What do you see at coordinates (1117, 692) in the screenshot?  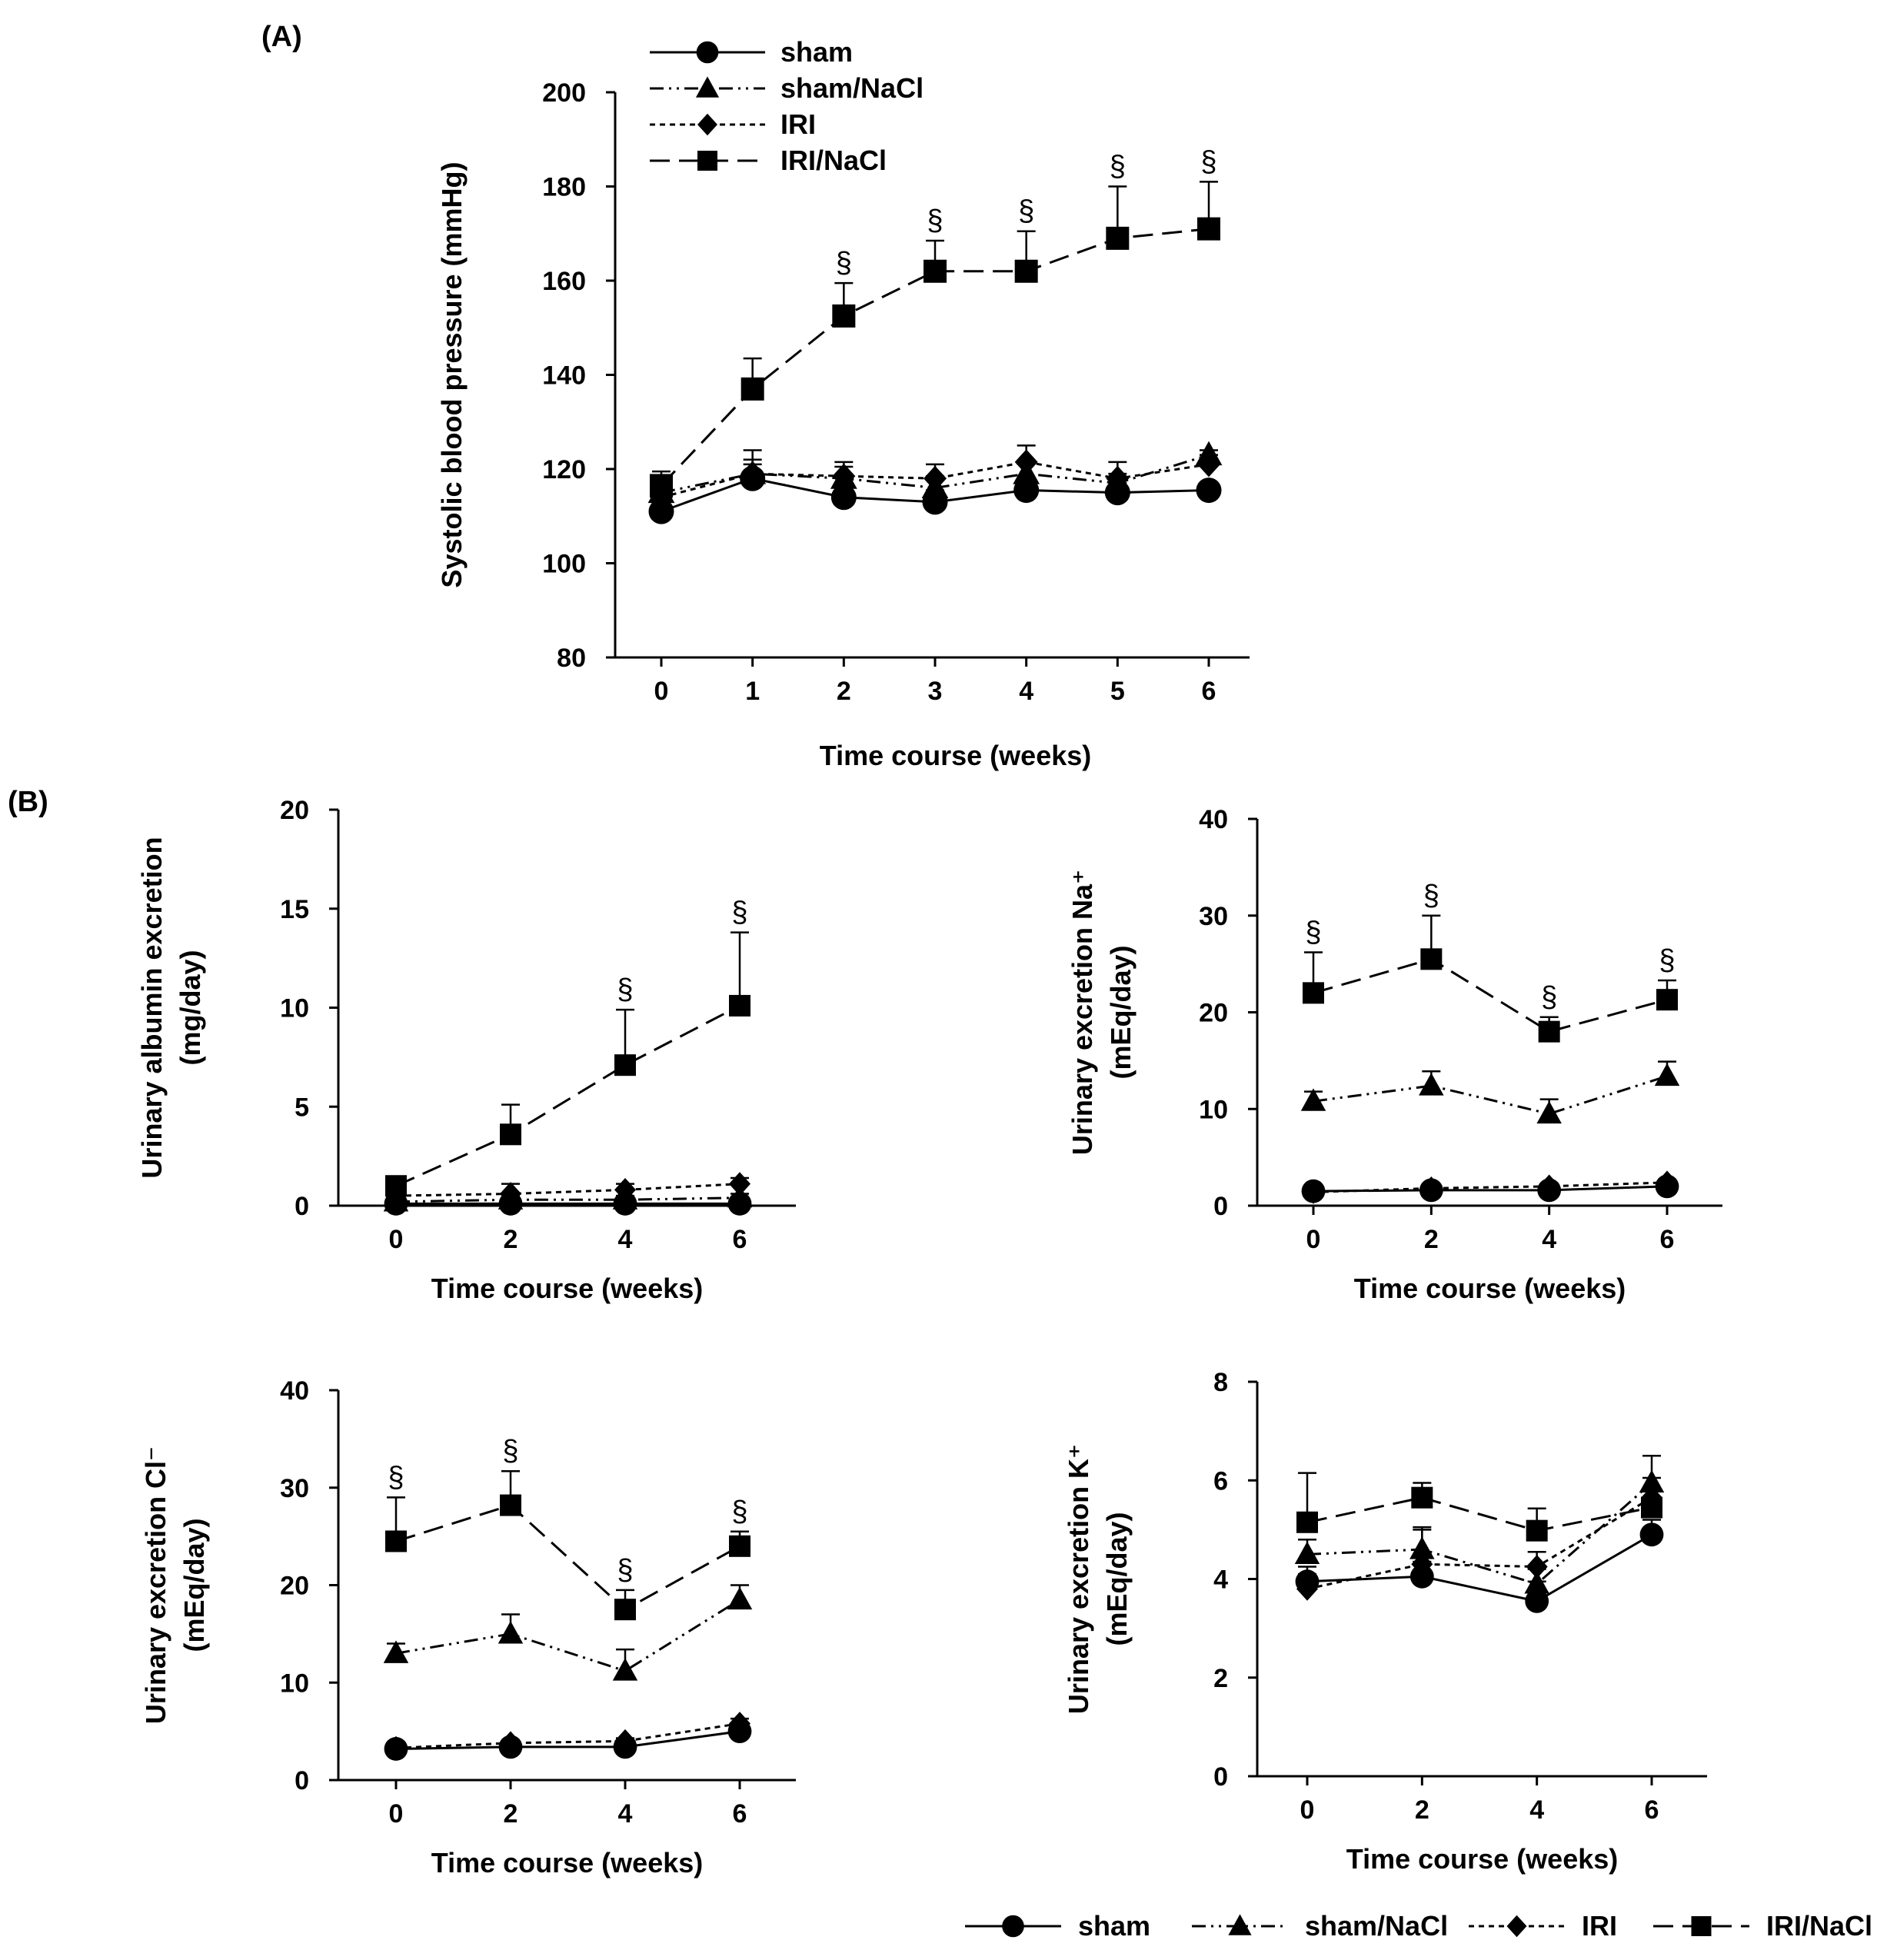 I see `x-tick-label: 5` at bounding box center [1117, 692].